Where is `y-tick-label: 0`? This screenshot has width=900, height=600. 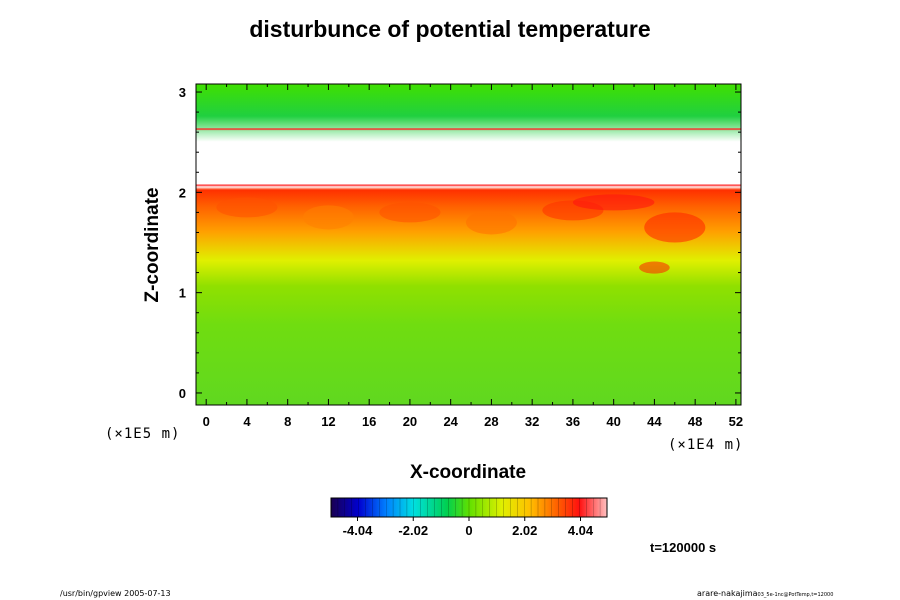 y-tick-label: 0 is located at coordinates (182, 393).